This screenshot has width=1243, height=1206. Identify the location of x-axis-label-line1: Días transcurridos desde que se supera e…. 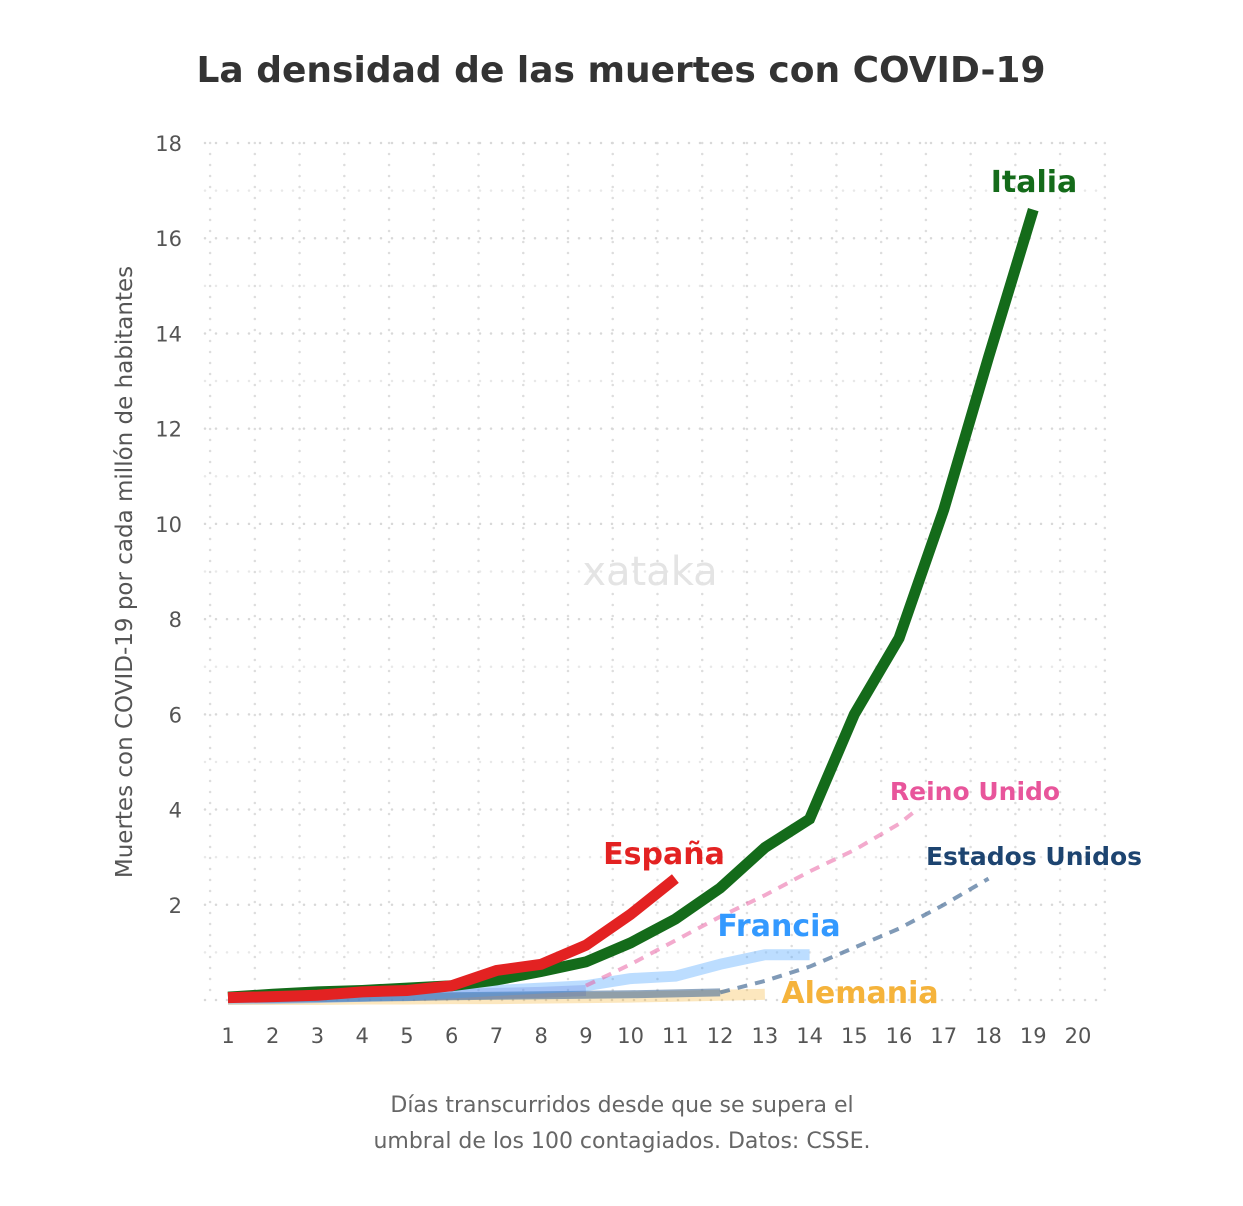
(621, 1105).